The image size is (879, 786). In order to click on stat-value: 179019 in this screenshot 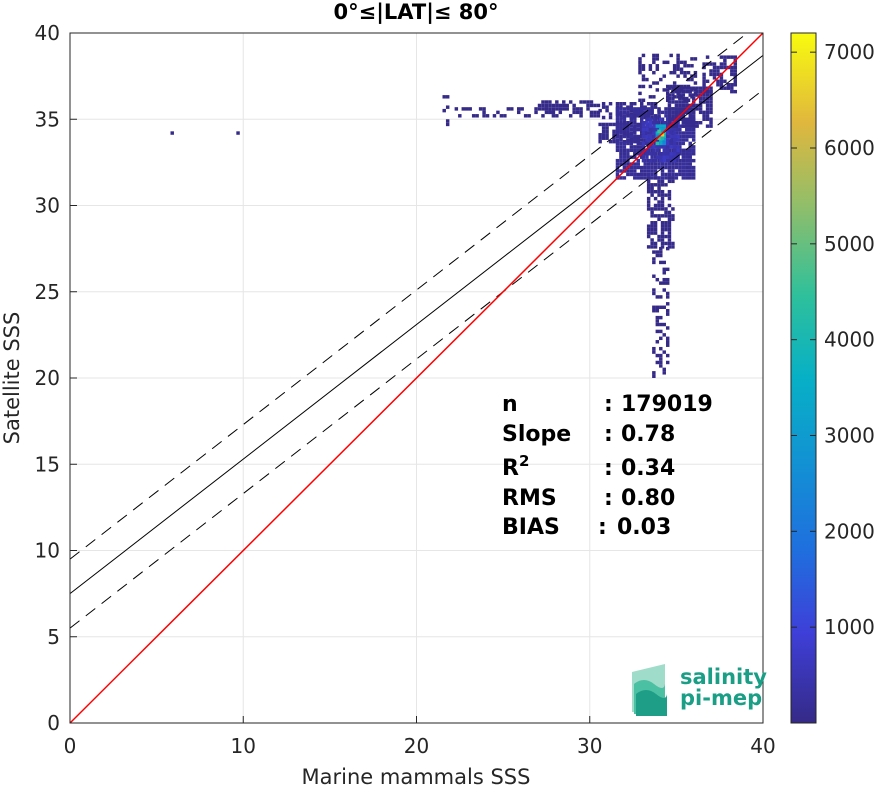, I will do `click(667, 404)`.